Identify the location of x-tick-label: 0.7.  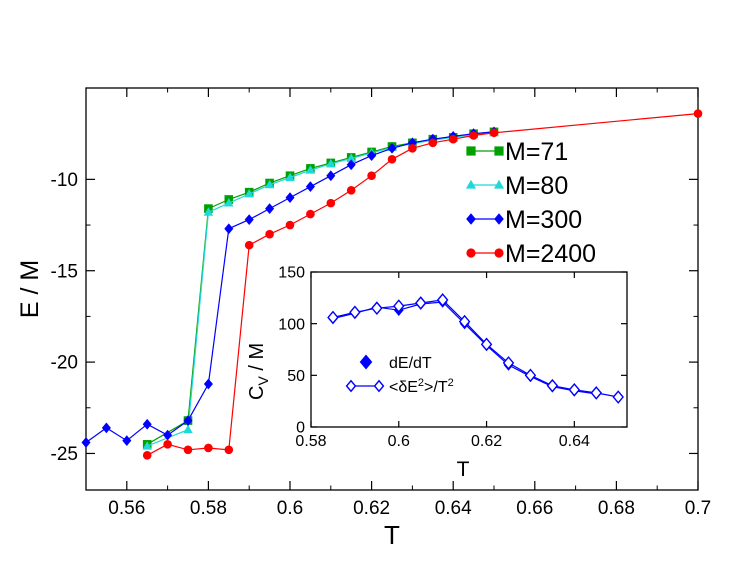
(698, 508).